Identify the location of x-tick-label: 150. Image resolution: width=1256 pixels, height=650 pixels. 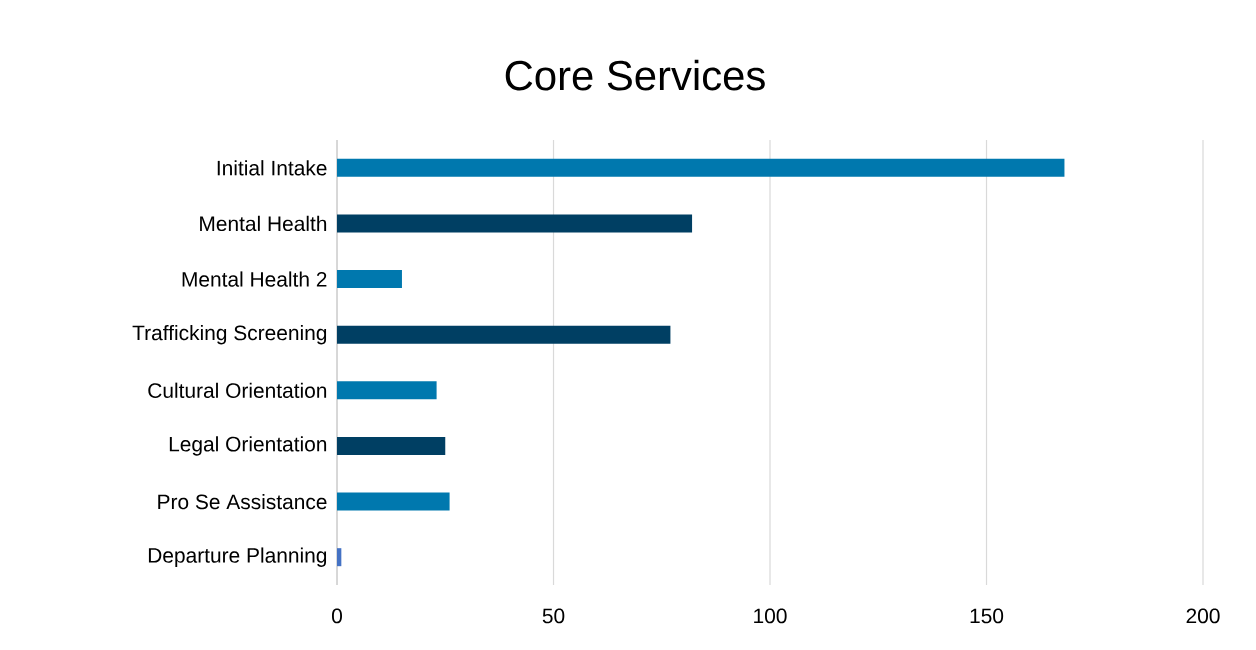
(987, 616).